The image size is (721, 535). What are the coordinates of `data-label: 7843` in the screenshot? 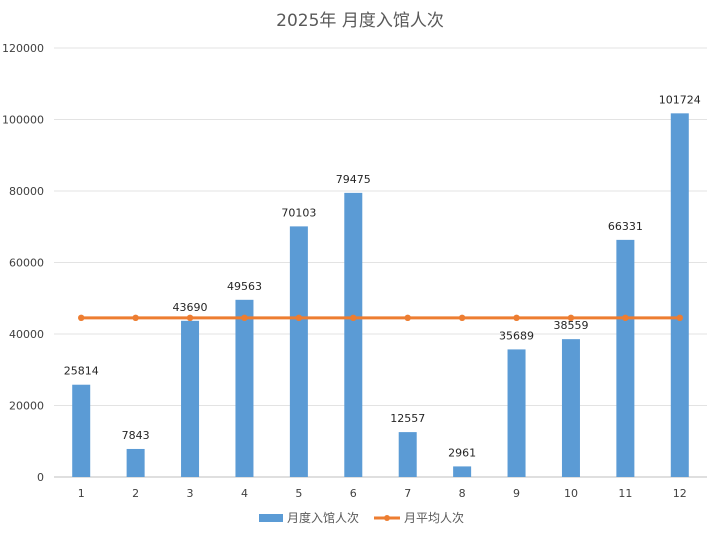 It's located at (136, 435).